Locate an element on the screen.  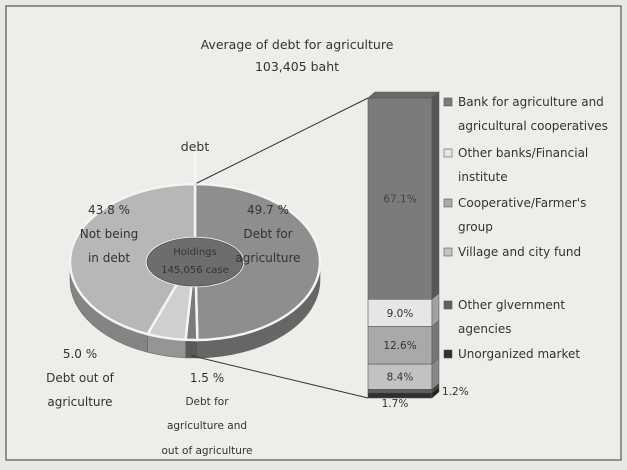
legend-label-other-glvernment-agencies-1: agencies is located at coordinates (485, 329).